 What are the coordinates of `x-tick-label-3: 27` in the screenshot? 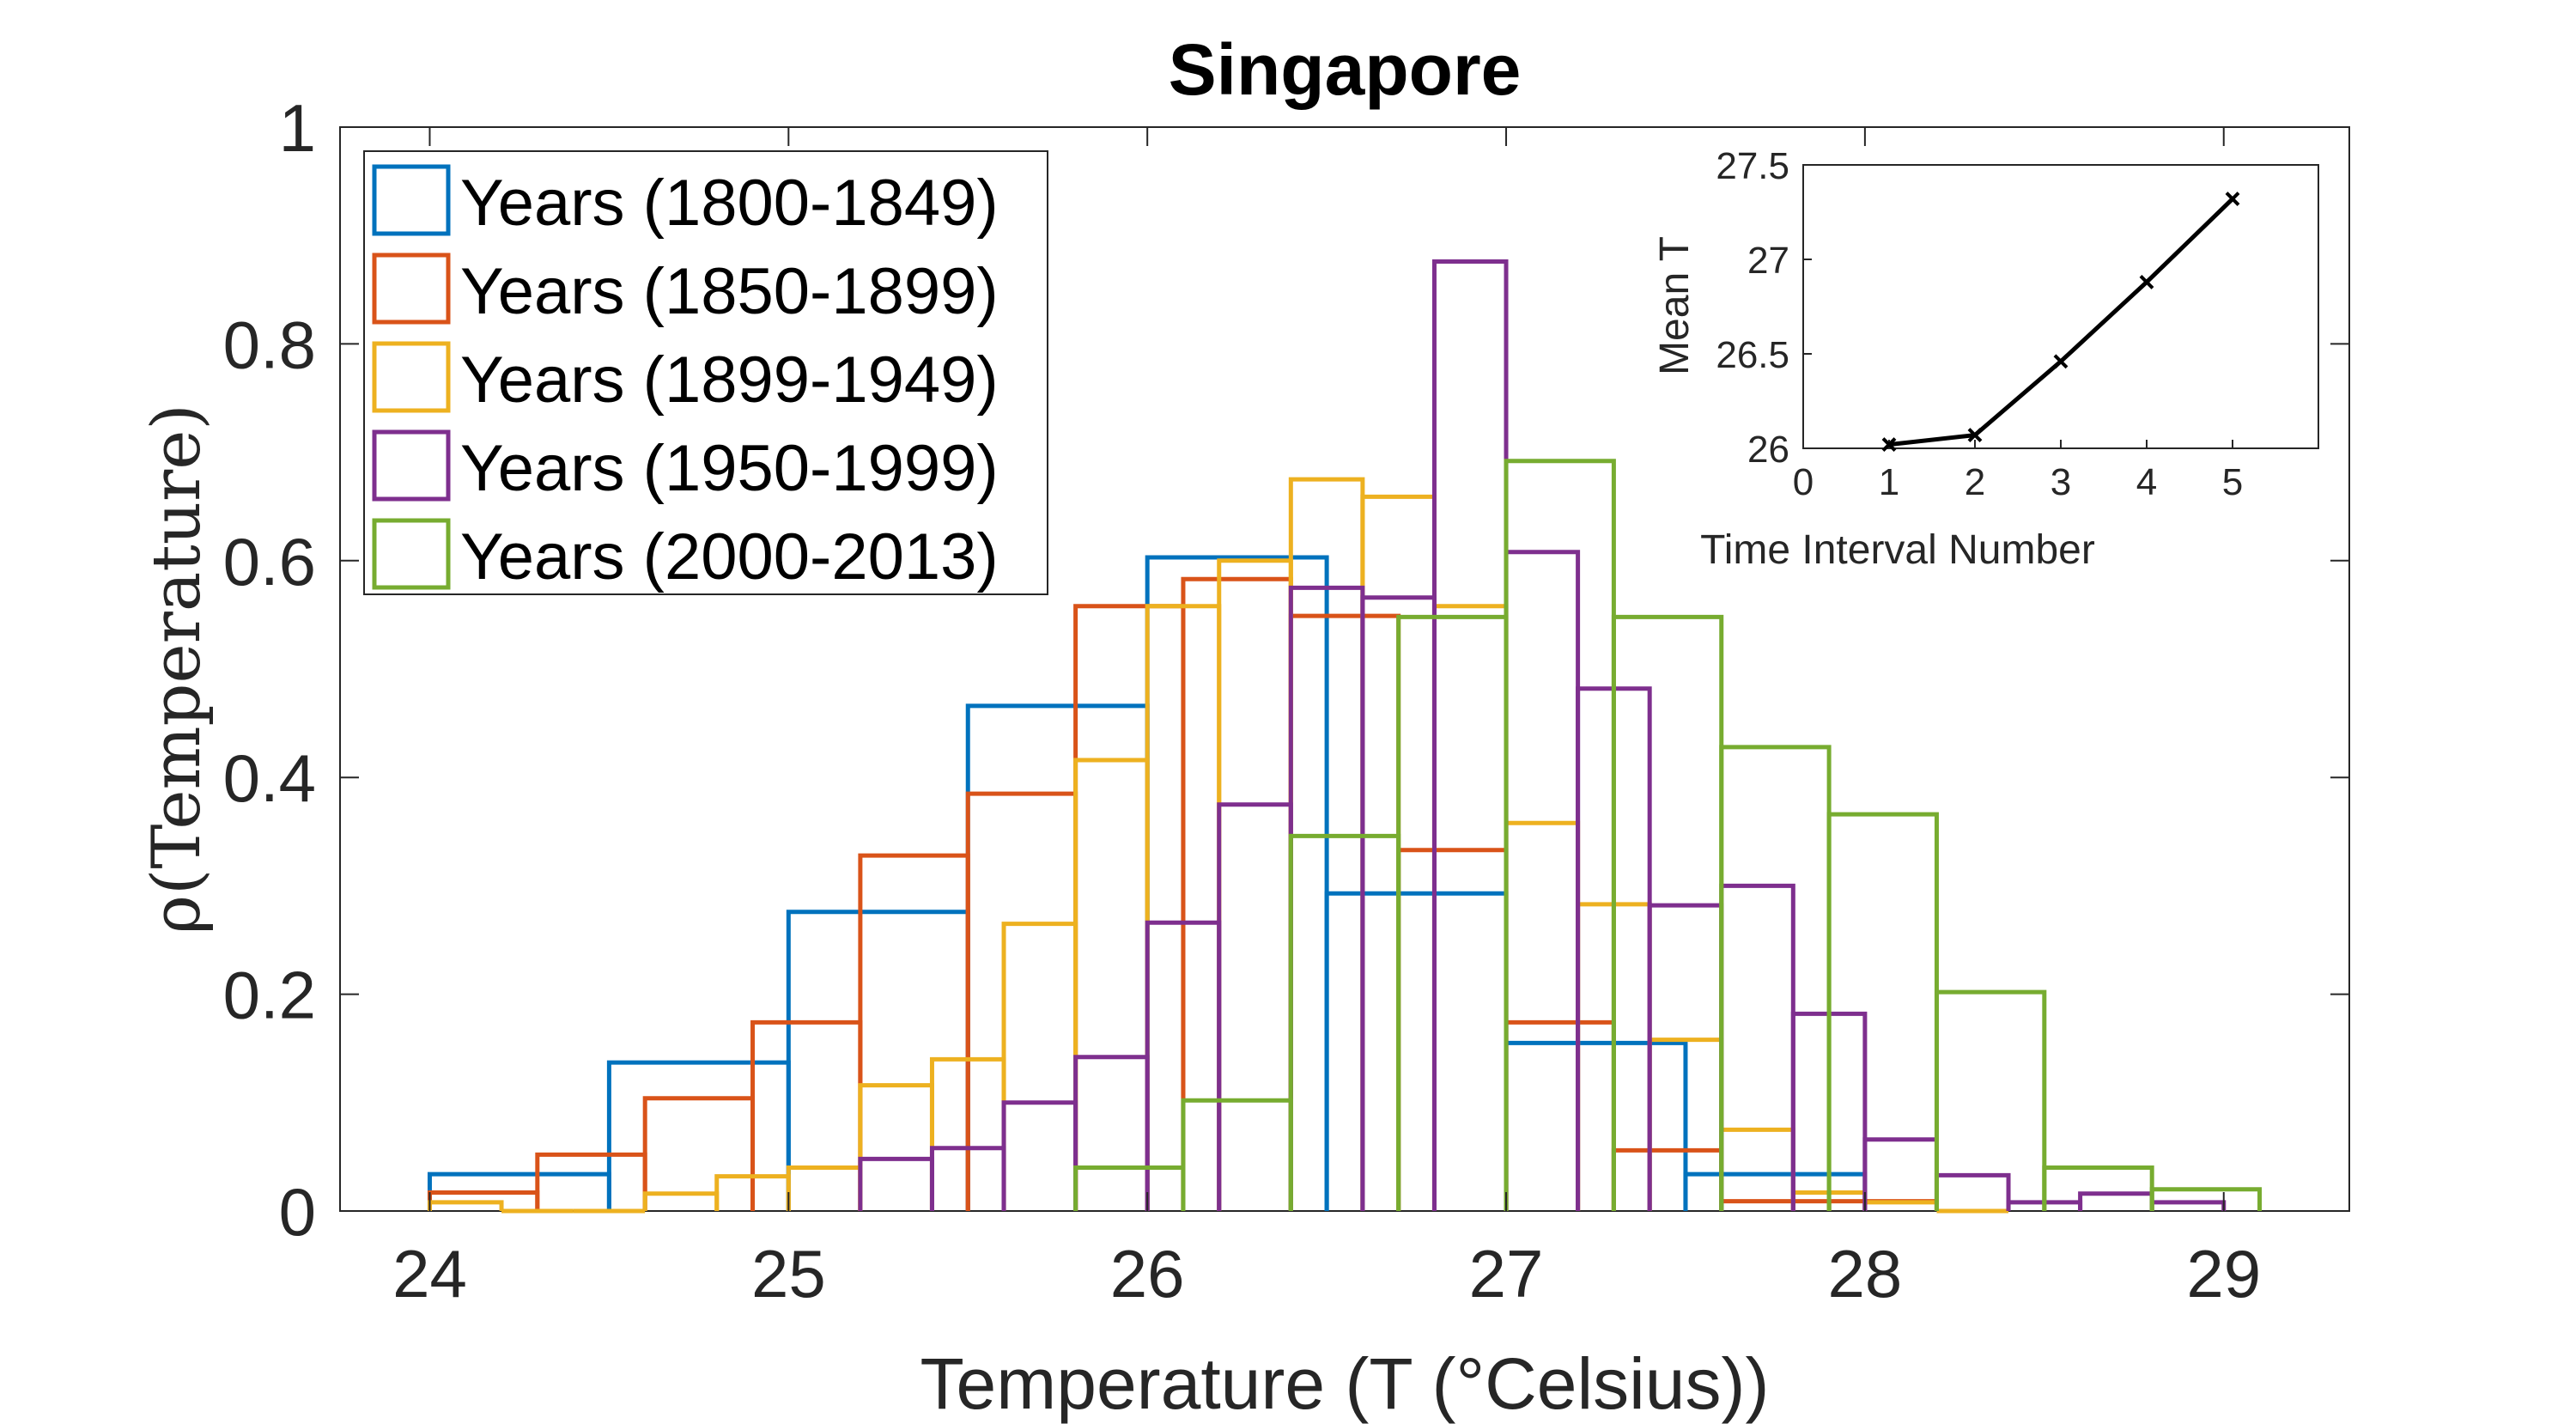 It's located at (1506, 1274).